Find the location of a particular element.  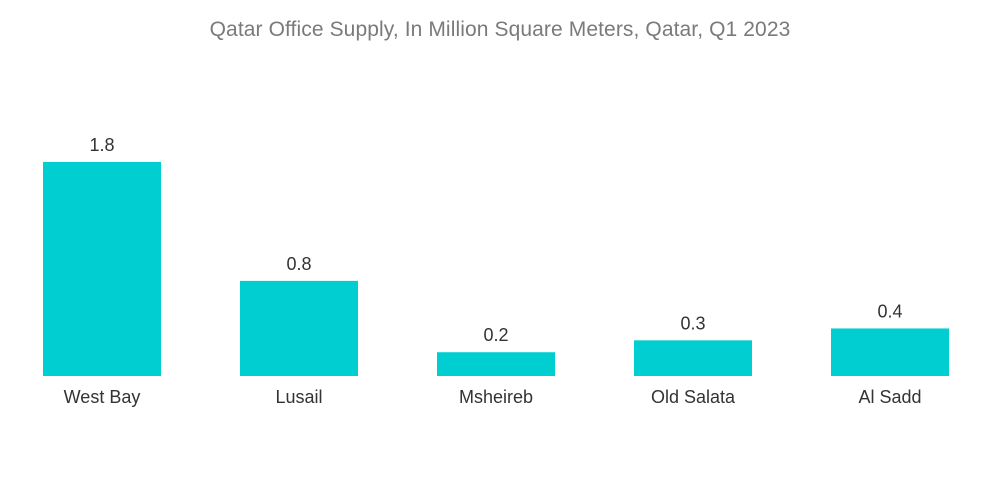

x-tick-label-old-salata: Old Salata is located at coordinates (693, 397).